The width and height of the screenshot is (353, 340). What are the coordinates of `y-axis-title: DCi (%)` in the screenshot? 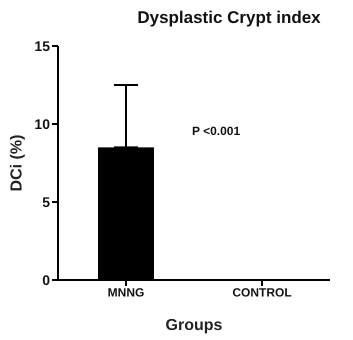 It's located at (17, 163).